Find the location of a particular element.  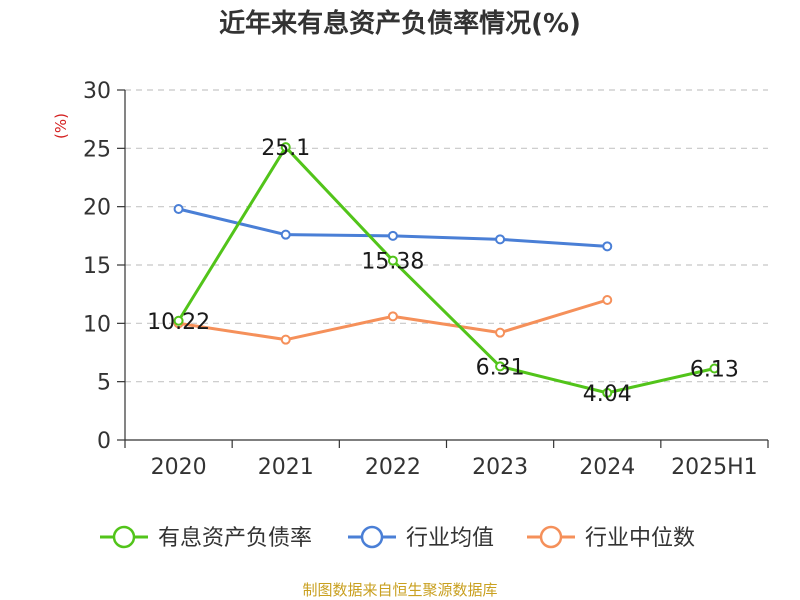

x-tick-label: 2022 is located at coordinates (393, 467).